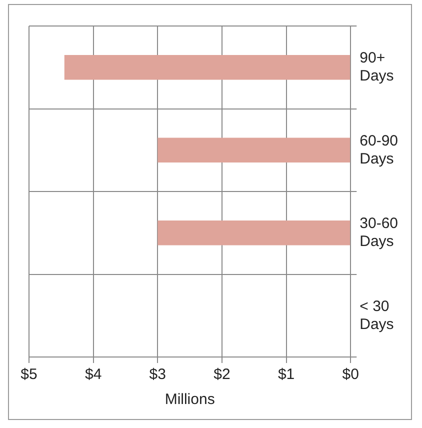 The height and width of the screenshot is (428, 422). Describe the element at coordinates (350, 375) in the screenshot. I see `x-tick-label: $0` at that location.